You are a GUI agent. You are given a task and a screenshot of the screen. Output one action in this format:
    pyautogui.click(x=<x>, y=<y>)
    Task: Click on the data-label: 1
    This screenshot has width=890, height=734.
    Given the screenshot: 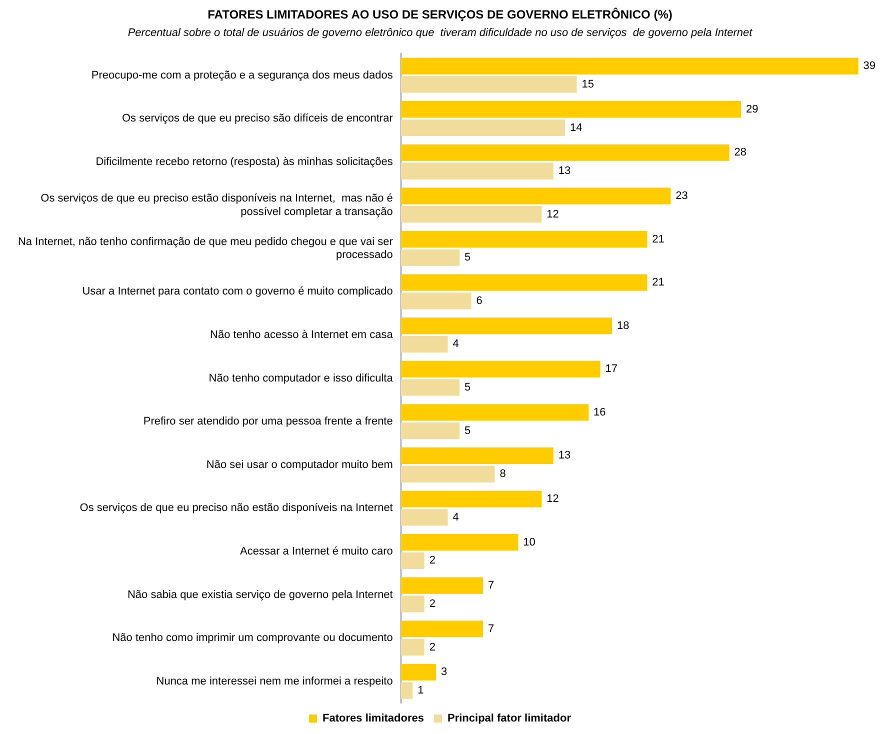 What is the action you would take?
    pyautogui.click(x=421, y=690)
    